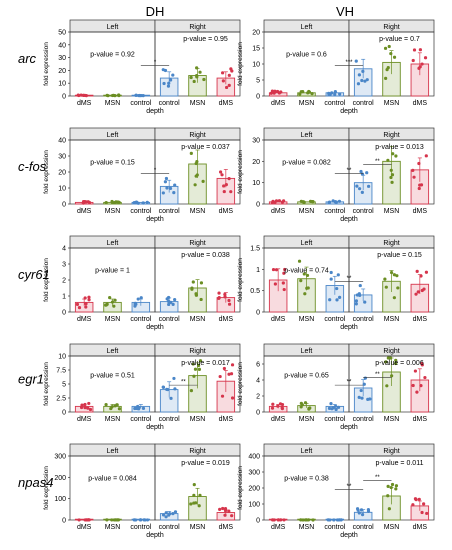 The height and width of the screenshot is (550, 452). Describe the element at coordinates (112, 162) in the screenshot. I see `pvalue-left: p-value = 0.15` at that location.